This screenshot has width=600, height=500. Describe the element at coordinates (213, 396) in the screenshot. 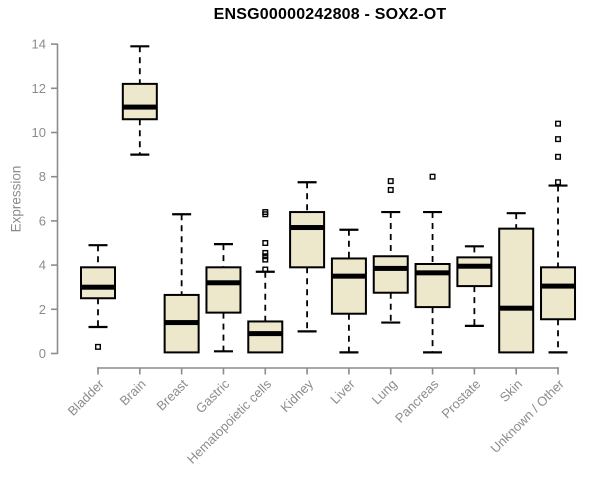

I see `x-tick-label-gastric: Gastric` at that location.